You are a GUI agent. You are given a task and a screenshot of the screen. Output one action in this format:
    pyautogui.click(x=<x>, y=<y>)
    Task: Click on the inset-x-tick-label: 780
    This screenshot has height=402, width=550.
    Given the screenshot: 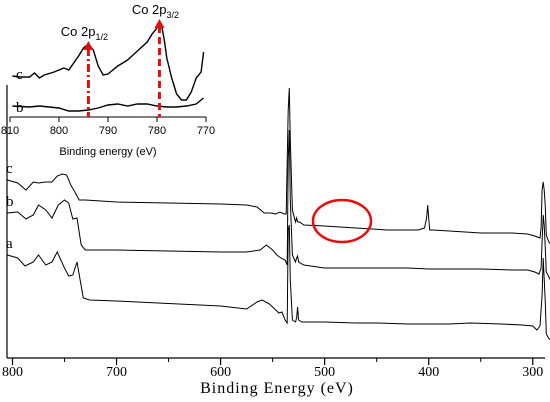 What is the action you would take?
    pyautogui.click(x=157, y=131)
    